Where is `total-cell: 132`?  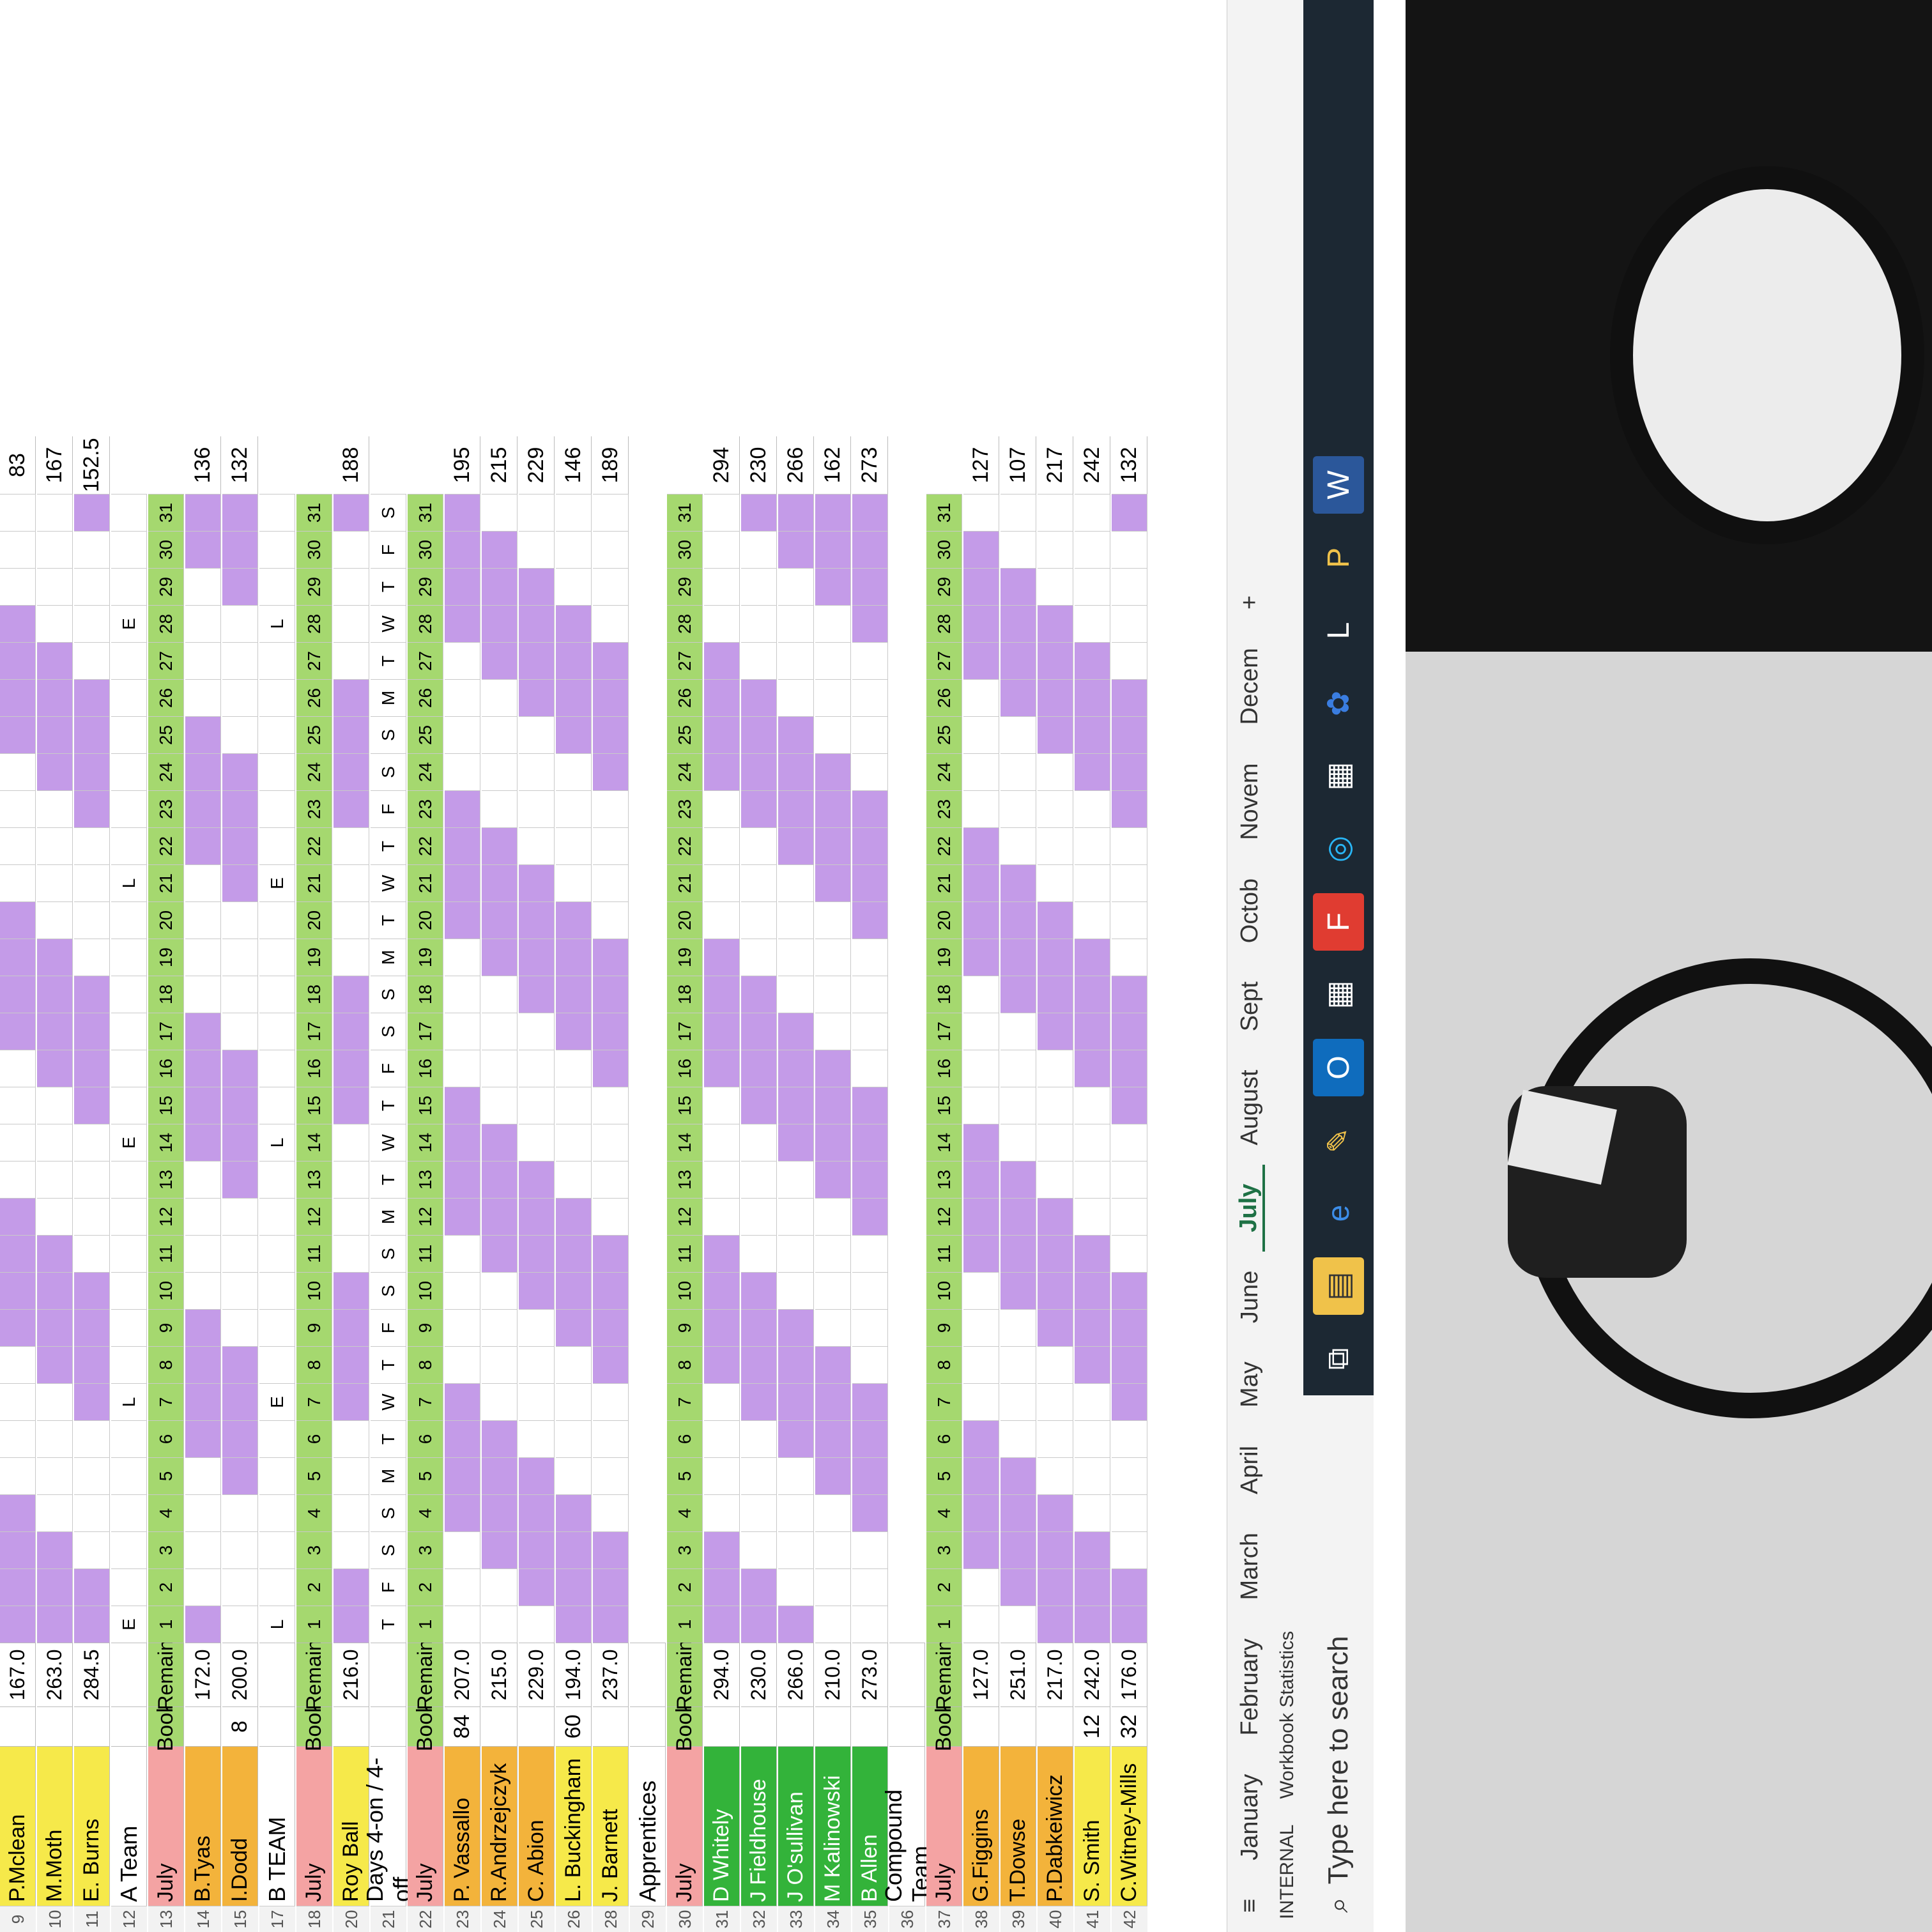
total-cell: 132 is located at coordinates (1129, 465).